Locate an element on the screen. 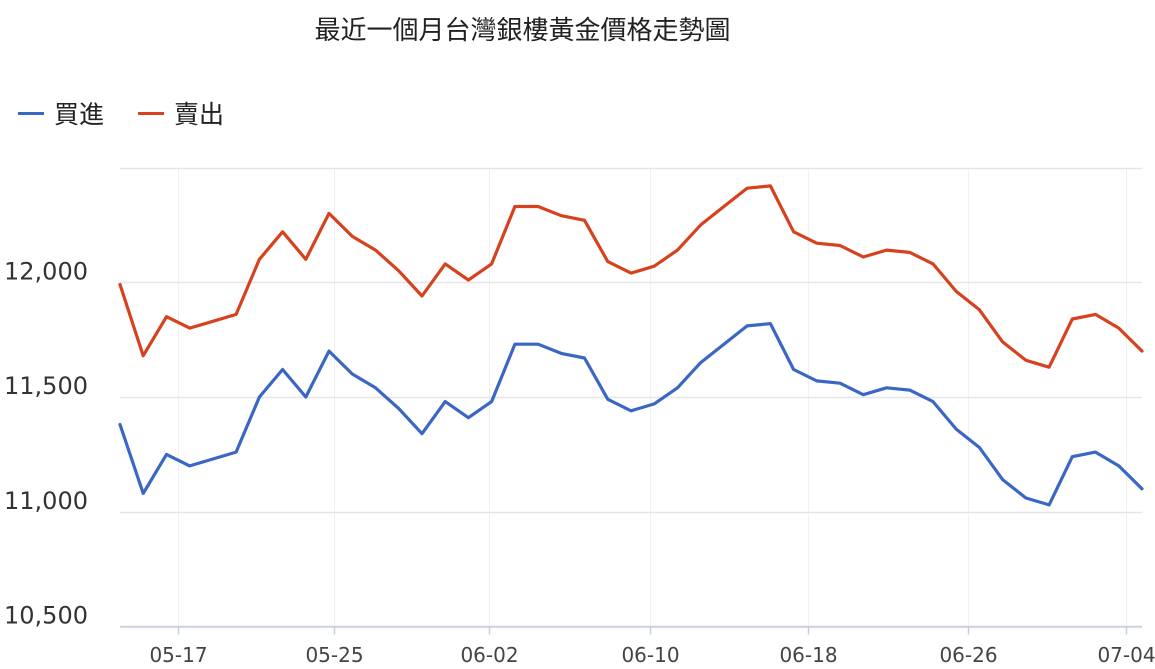  x-tick-label: 06-10 is located at coordinates (650, 655).